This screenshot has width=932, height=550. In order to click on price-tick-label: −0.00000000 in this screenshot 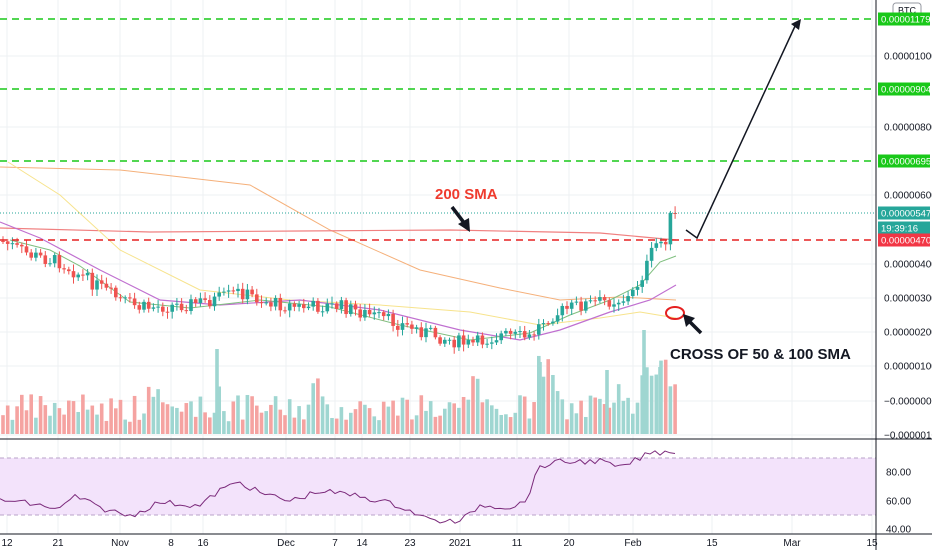, I will do `click(908, 402)`.